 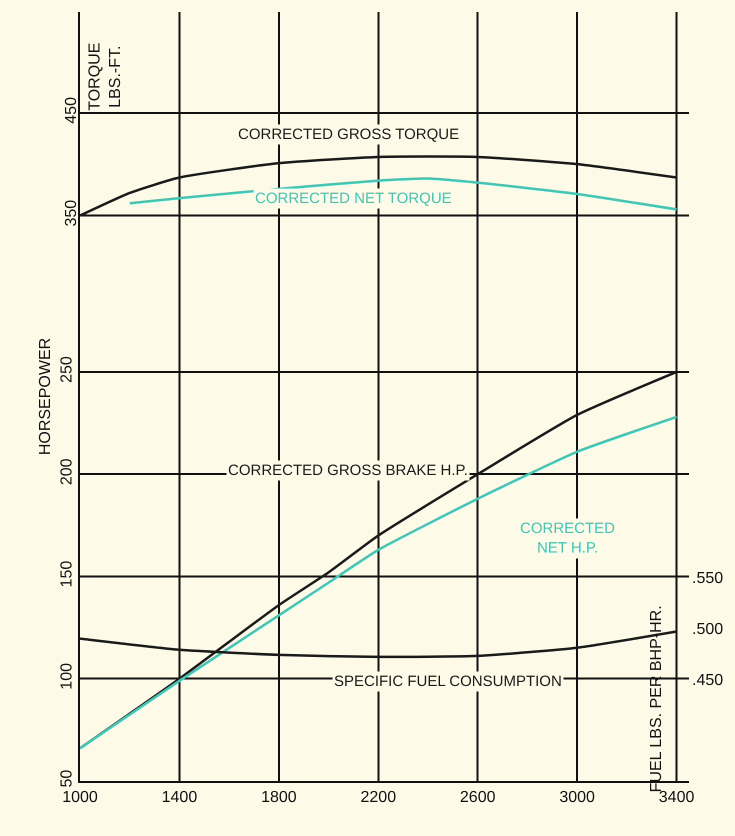 What do you see at coordinates (478, 797) in the screenshot?
I see `x-tick-label: 2600` at bounding box center [478, 797].